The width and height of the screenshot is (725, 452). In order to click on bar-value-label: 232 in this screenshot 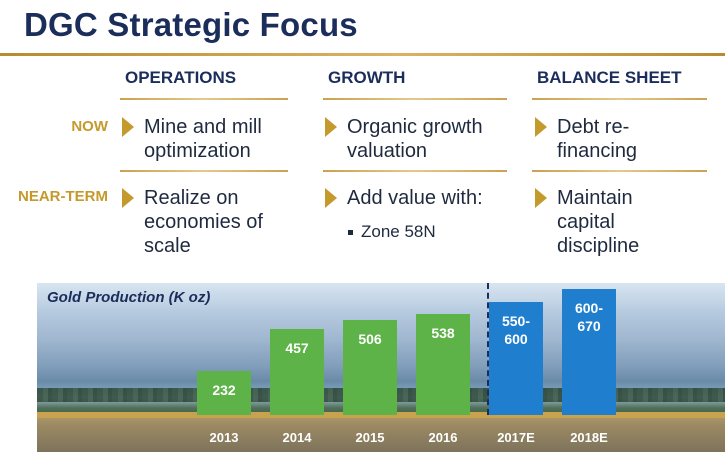, I will do `click(224, 390)`.